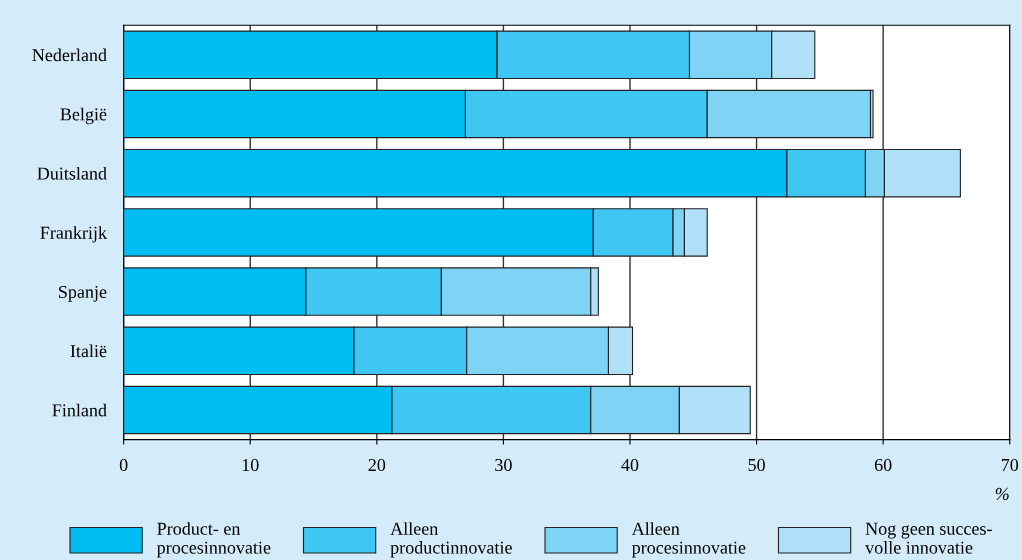  What do you see at coordinates (69, 55) in the screenshot?
I see `y-tick-label: Nederland` at bounding box center [69, 55].